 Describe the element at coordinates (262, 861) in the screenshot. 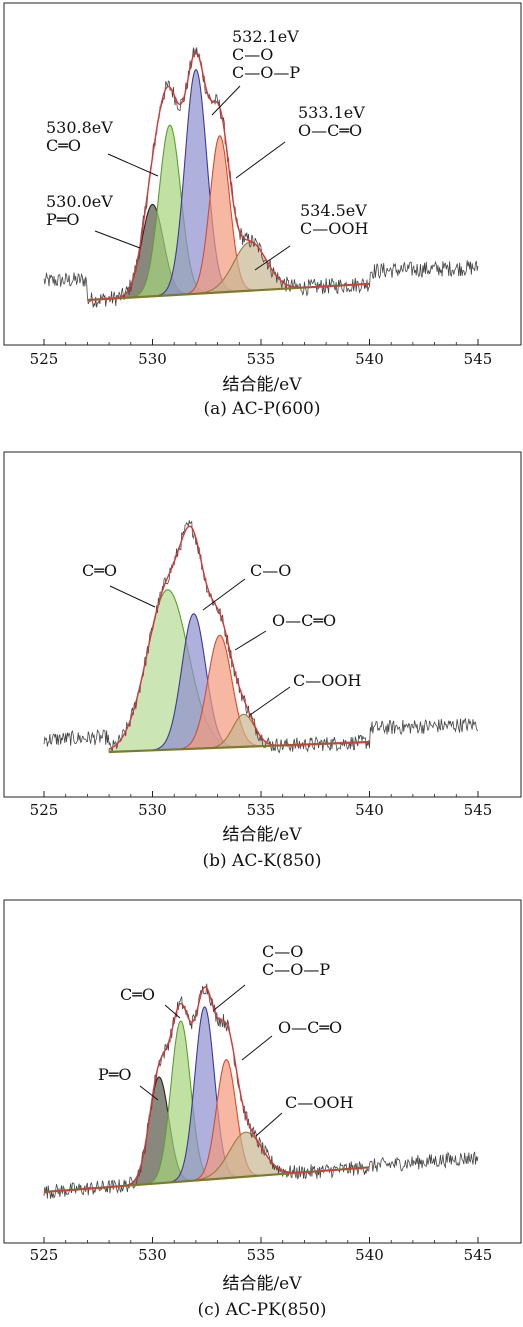

I see `panel-caption: (b) AC-K(850)` at that location.